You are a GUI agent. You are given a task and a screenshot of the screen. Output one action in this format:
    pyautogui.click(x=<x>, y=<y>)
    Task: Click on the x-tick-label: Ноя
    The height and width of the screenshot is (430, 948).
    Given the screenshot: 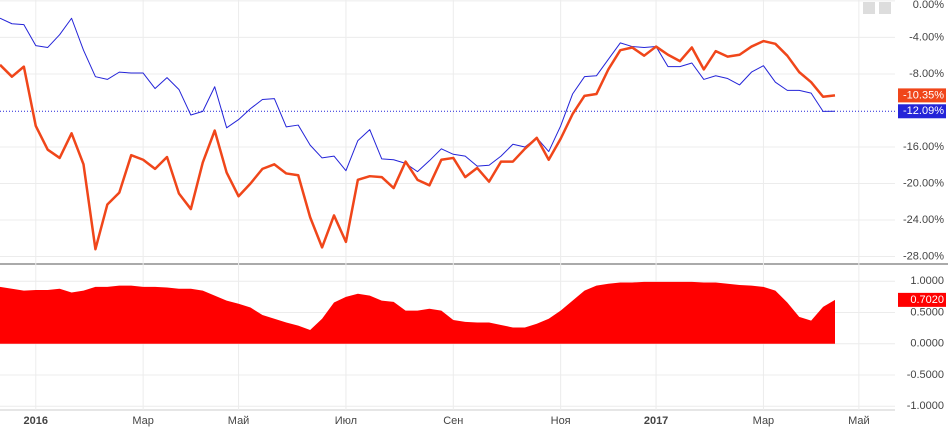 What is the action you would take?
    pyautogui.click(x=561, y=421)
    